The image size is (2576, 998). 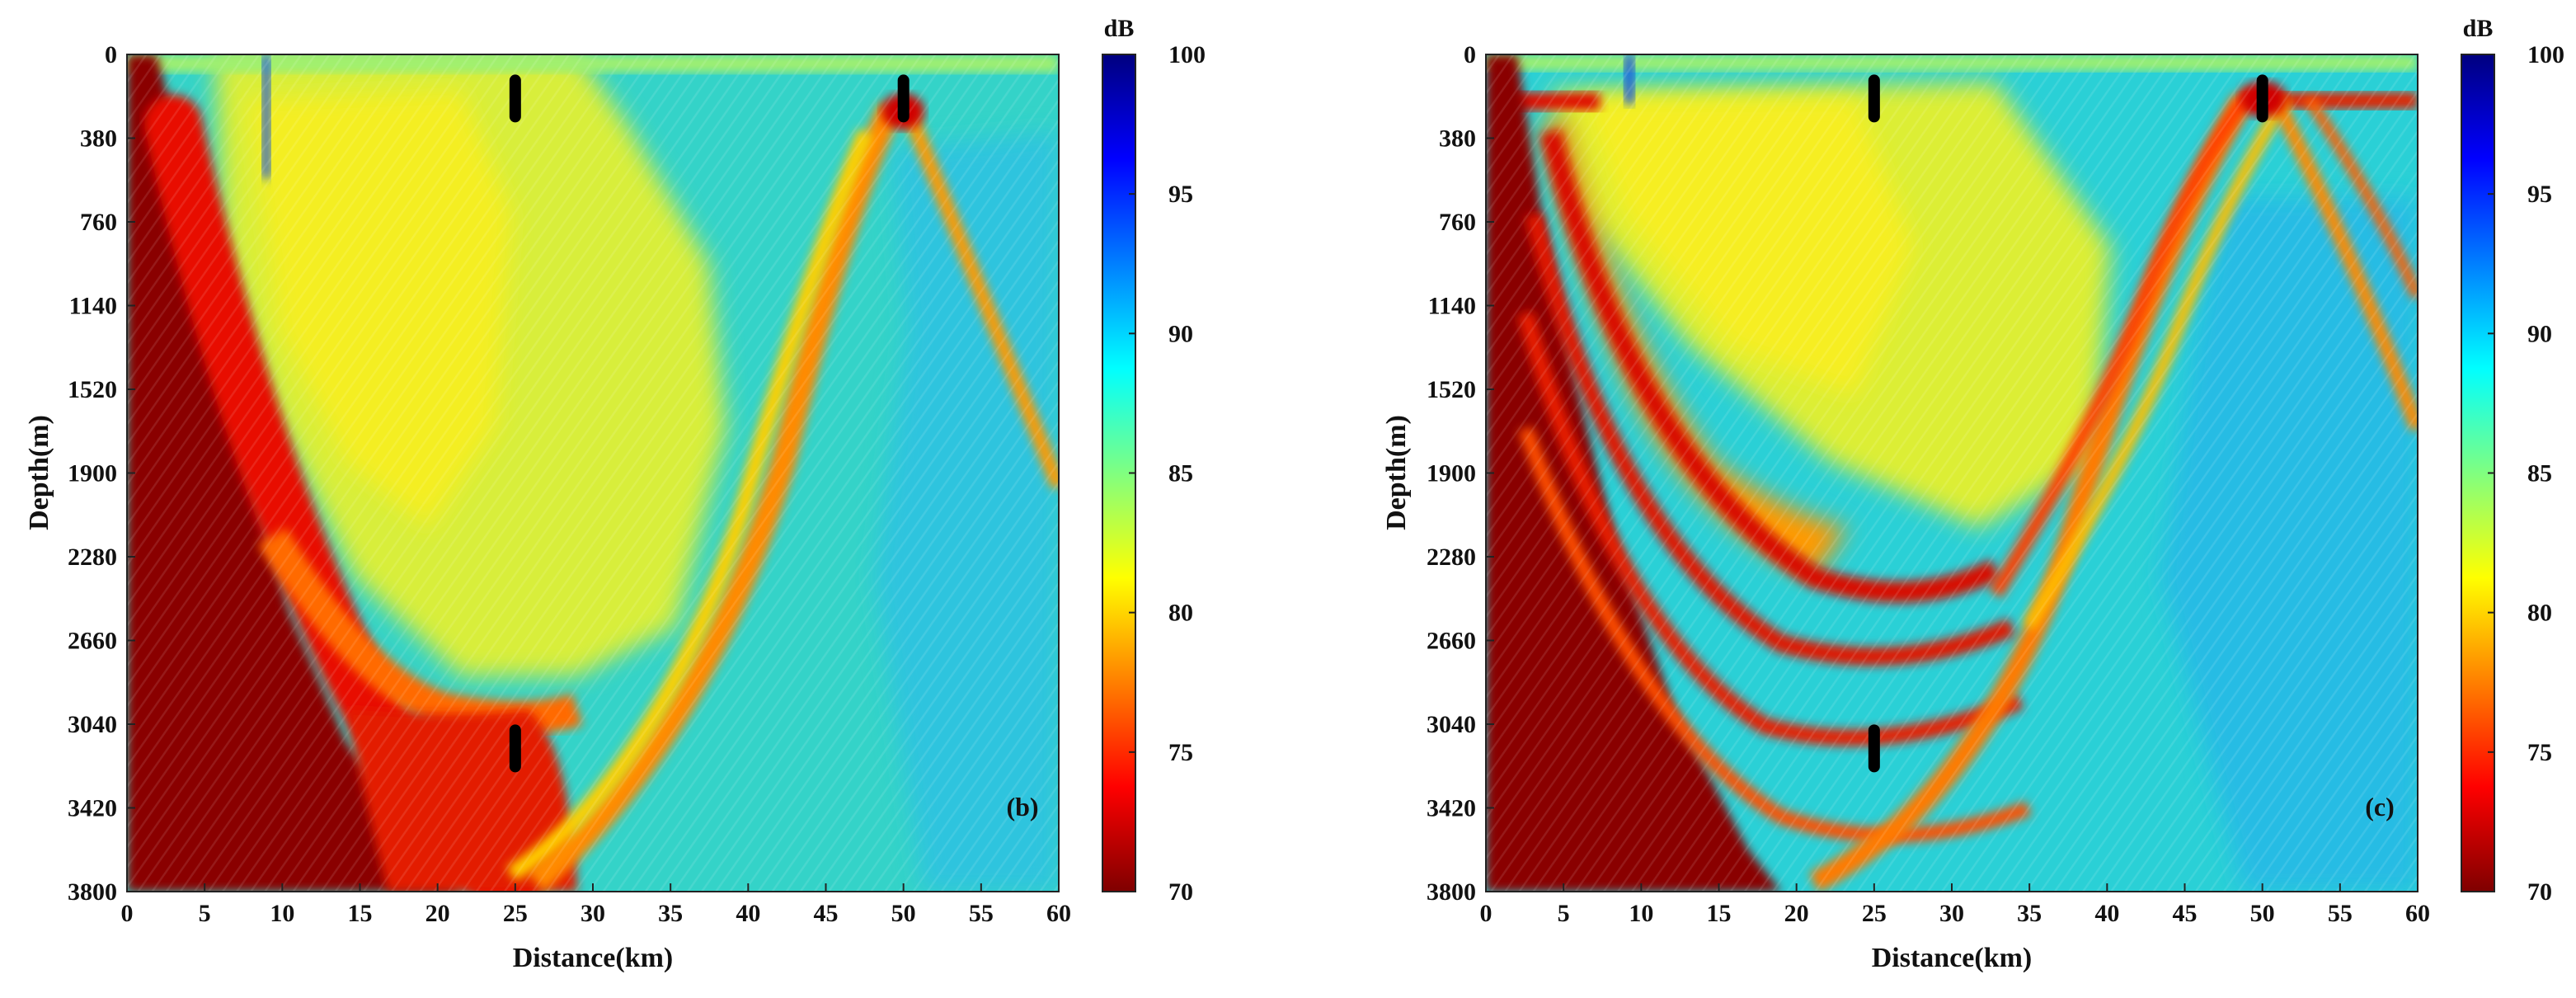 I want to click on y-ticks-c: 0 380 760 1140 1520 1900 2280 2660 3040 3420 3800, so click(x=1460, y=473).